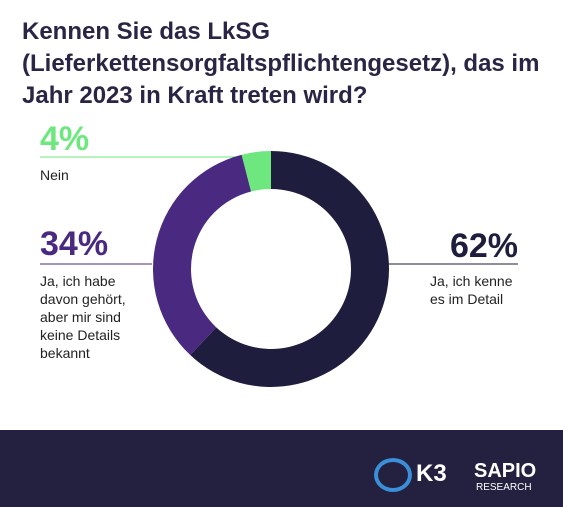 The height and width of the screenshot is (507, 563). What do you see at coordinates (393, 475) in the screenshot?
I see `logo-icon` at bounding box center [393, 475].